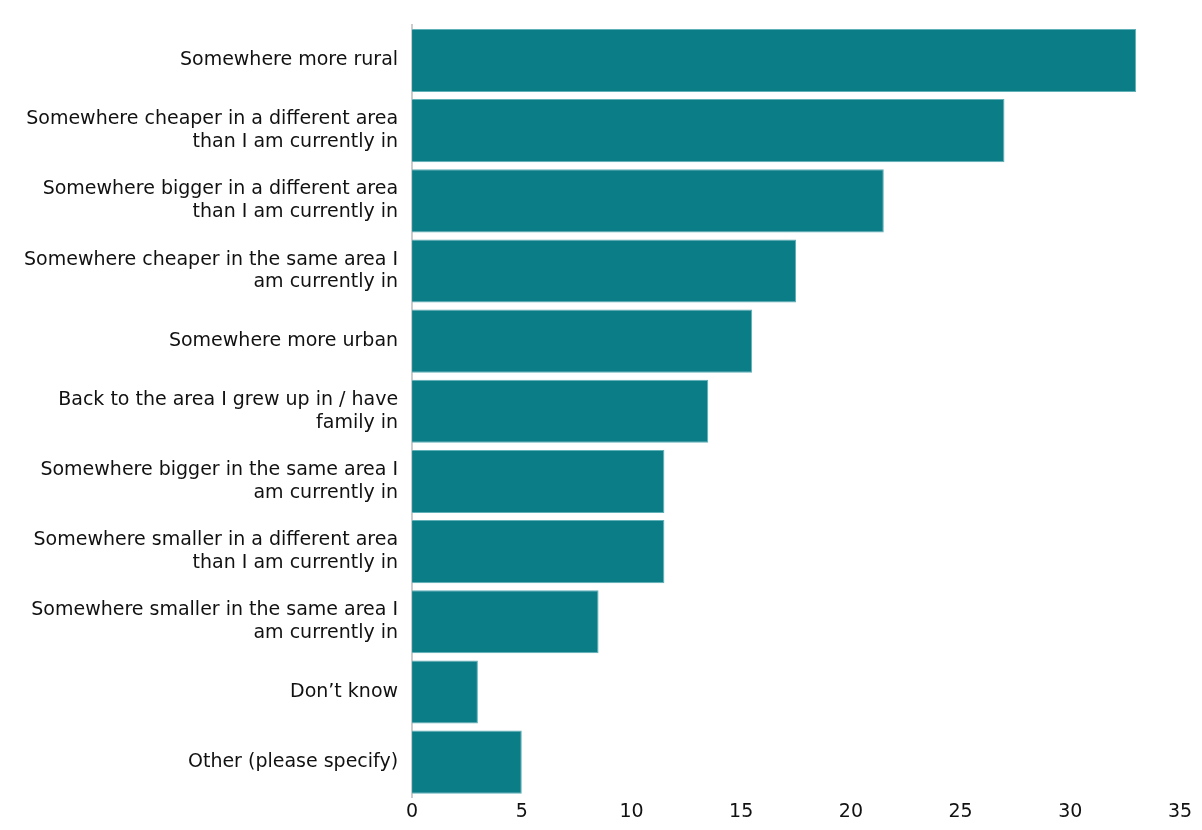  What do you see at coordinates (289, 58) in the screenshot?
I see `y-tick-label: Somewhere more rural` at bounding box center [289, 58].